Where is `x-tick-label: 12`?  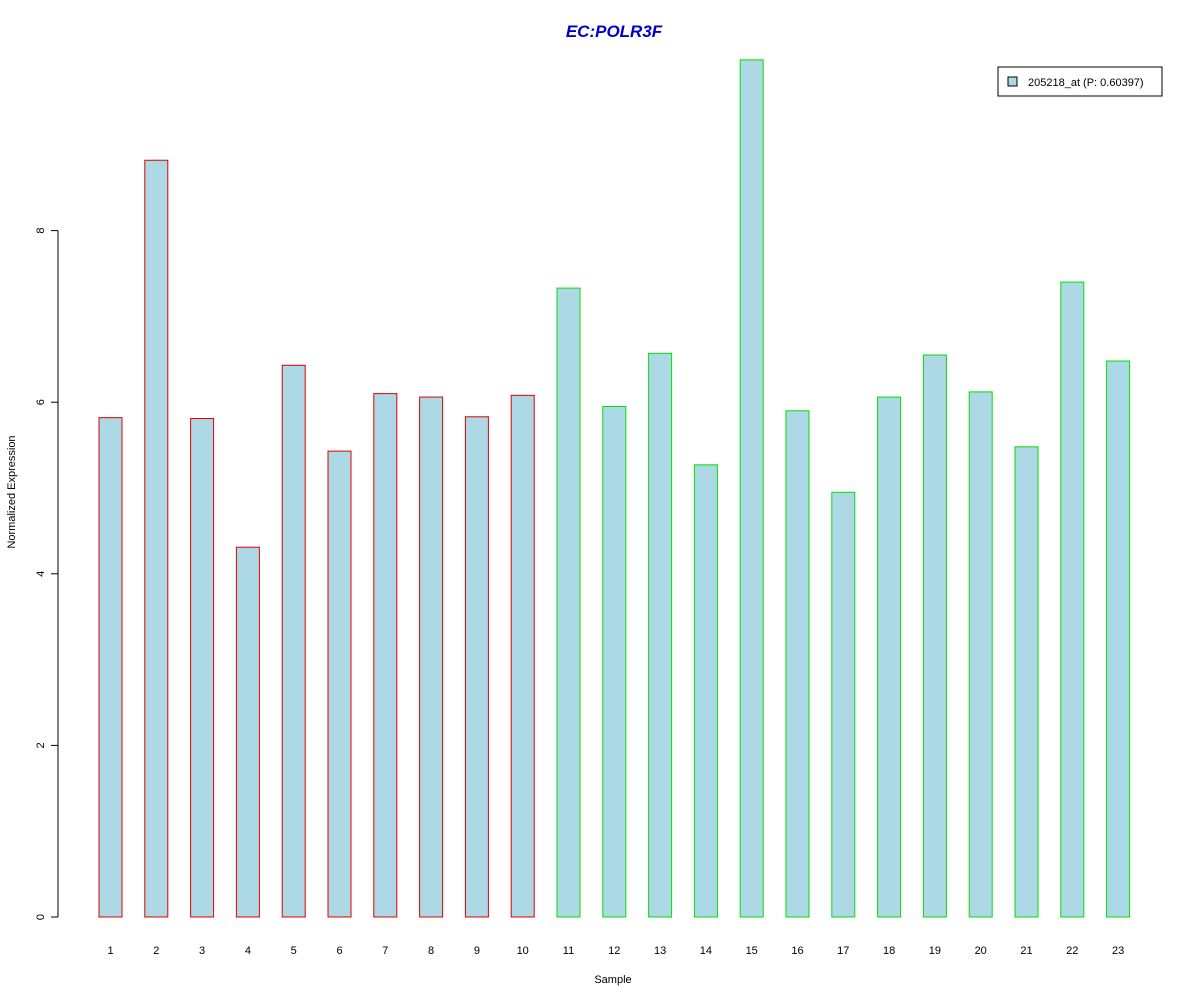 x-tick-label: 12 is located at coordinates (614, 951).